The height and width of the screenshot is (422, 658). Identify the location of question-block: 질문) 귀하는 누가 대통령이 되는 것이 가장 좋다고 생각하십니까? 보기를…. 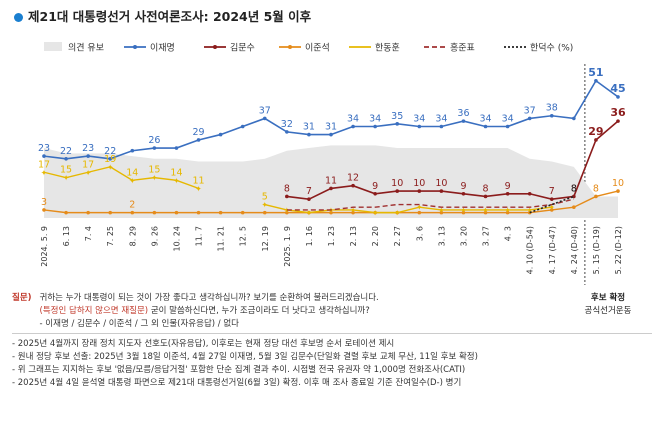
(332, 311).